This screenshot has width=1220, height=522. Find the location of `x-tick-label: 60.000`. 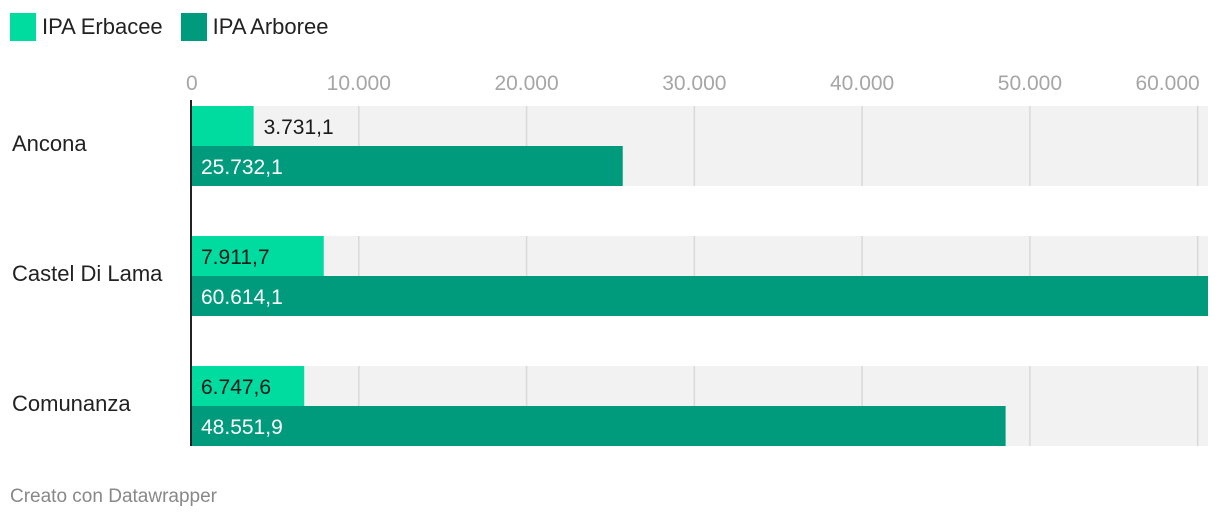

x-tick-label: 60.000 is located at coordinates (1167, 83).